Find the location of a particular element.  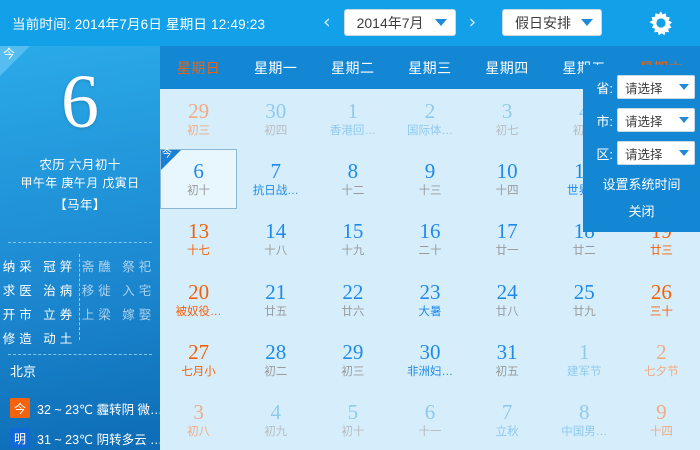

ji-row: 斋醮 祭祀 is located at coordinates (118, 267).